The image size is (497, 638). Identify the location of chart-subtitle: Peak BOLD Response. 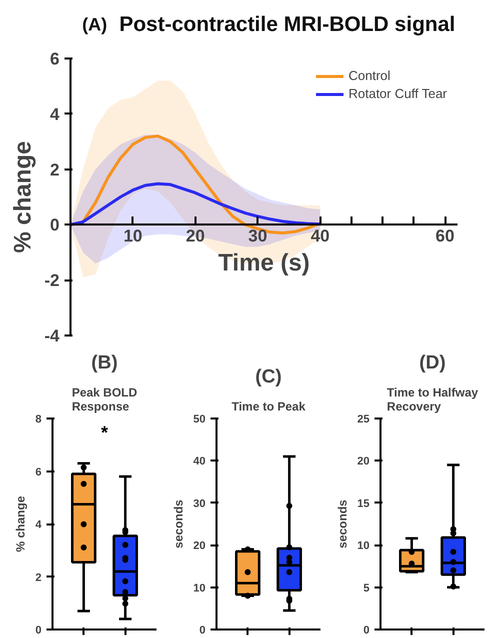
(105, 400).